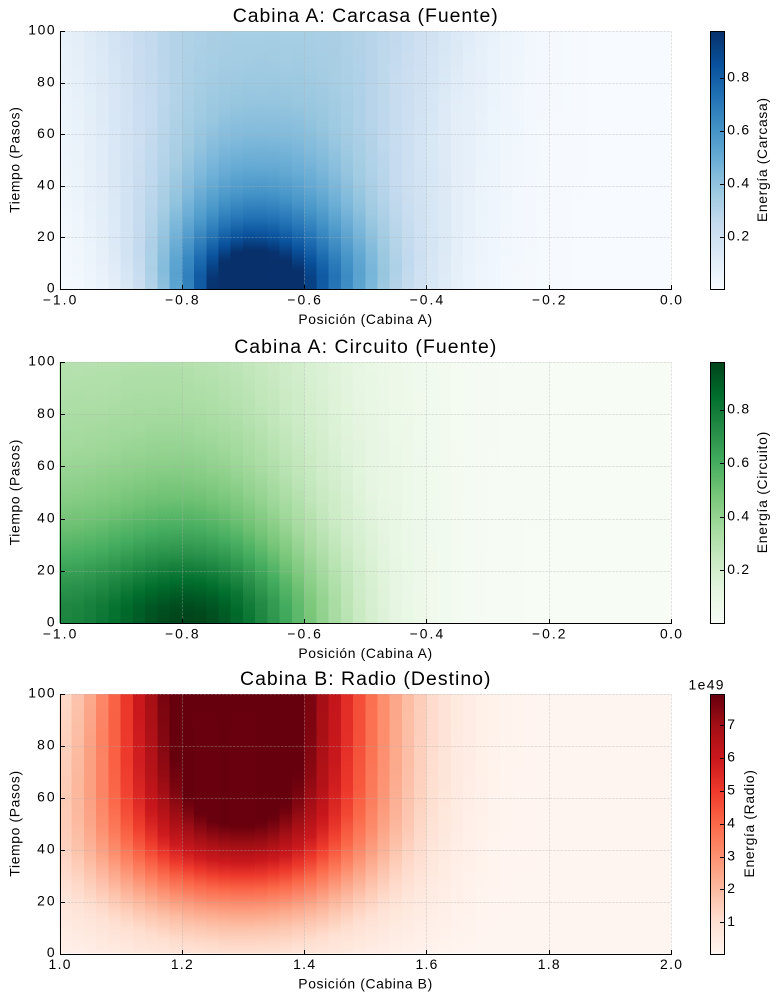 This screenshot has width=776, height=1000. What do you see at coordinates (706, 685) in the screenshot?
I see `svg-text: 1e49` at bounding box center [706, 685].